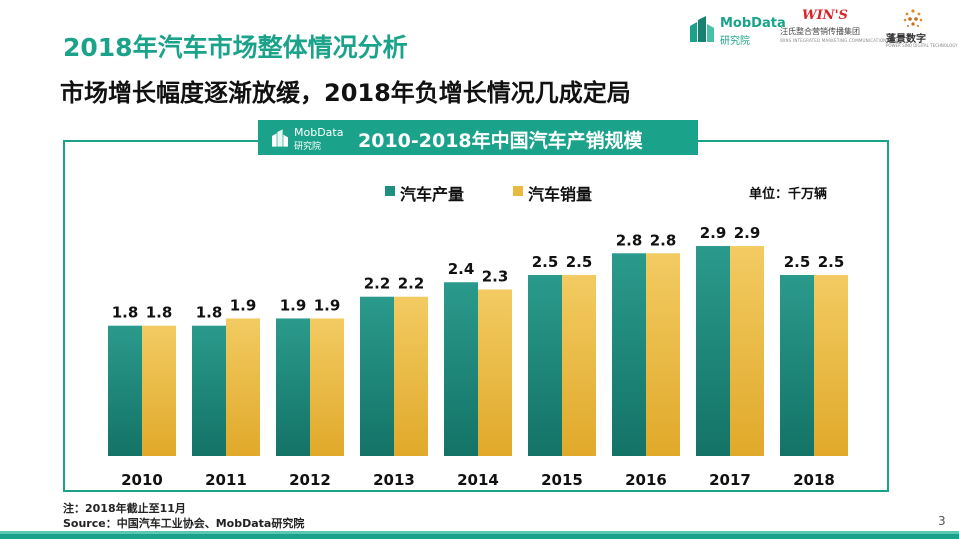  What do you see at coordinates (922, 30) in the screenshot?
I see `pengjing-logo: 蓬景数字 POWER SINO DIGITAL TECHNOLOGY` at bounding box center [922, 30].